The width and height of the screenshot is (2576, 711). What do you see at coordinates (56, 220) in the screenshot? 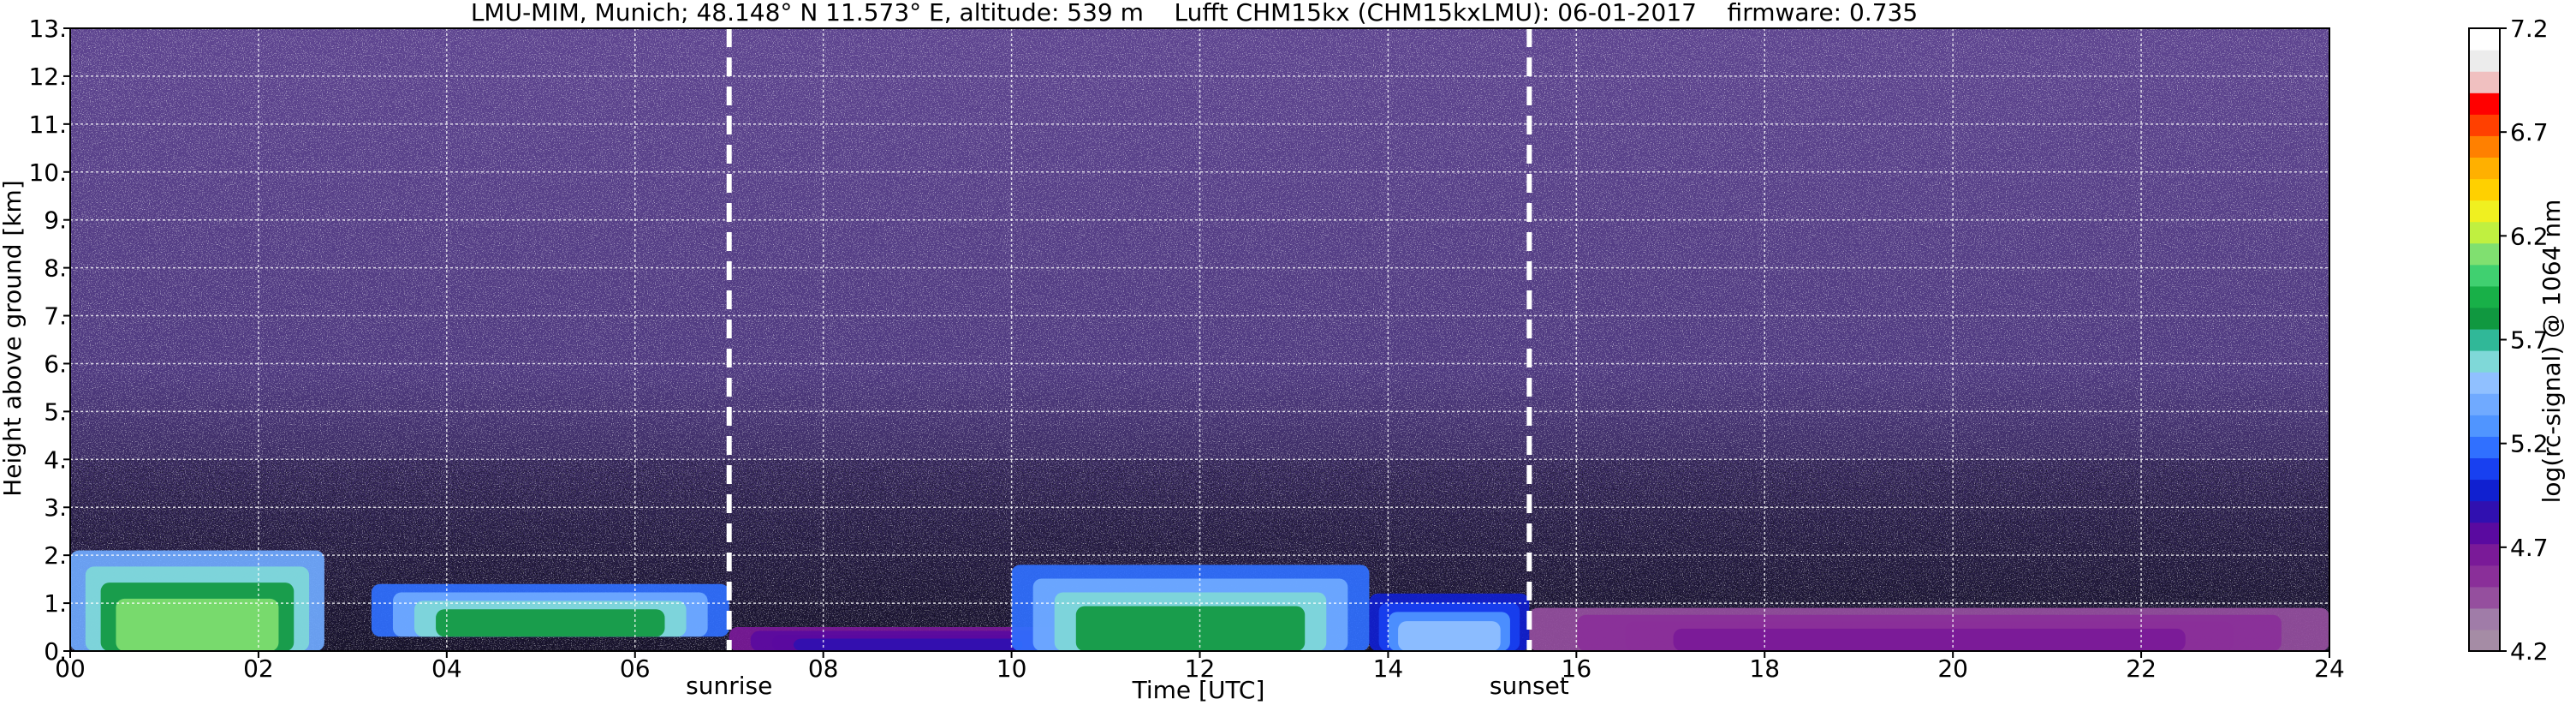
I see `y-tick-label: 9.` at bounding box center [56, 220].